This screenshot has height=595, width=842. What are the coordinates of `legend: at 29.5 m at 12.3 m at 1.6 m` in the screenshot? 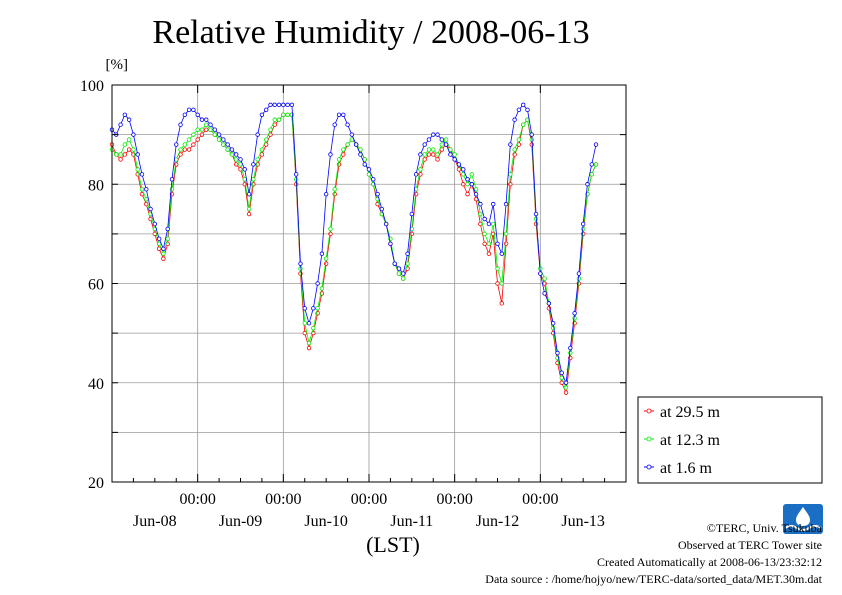 It's located at (730, 440).